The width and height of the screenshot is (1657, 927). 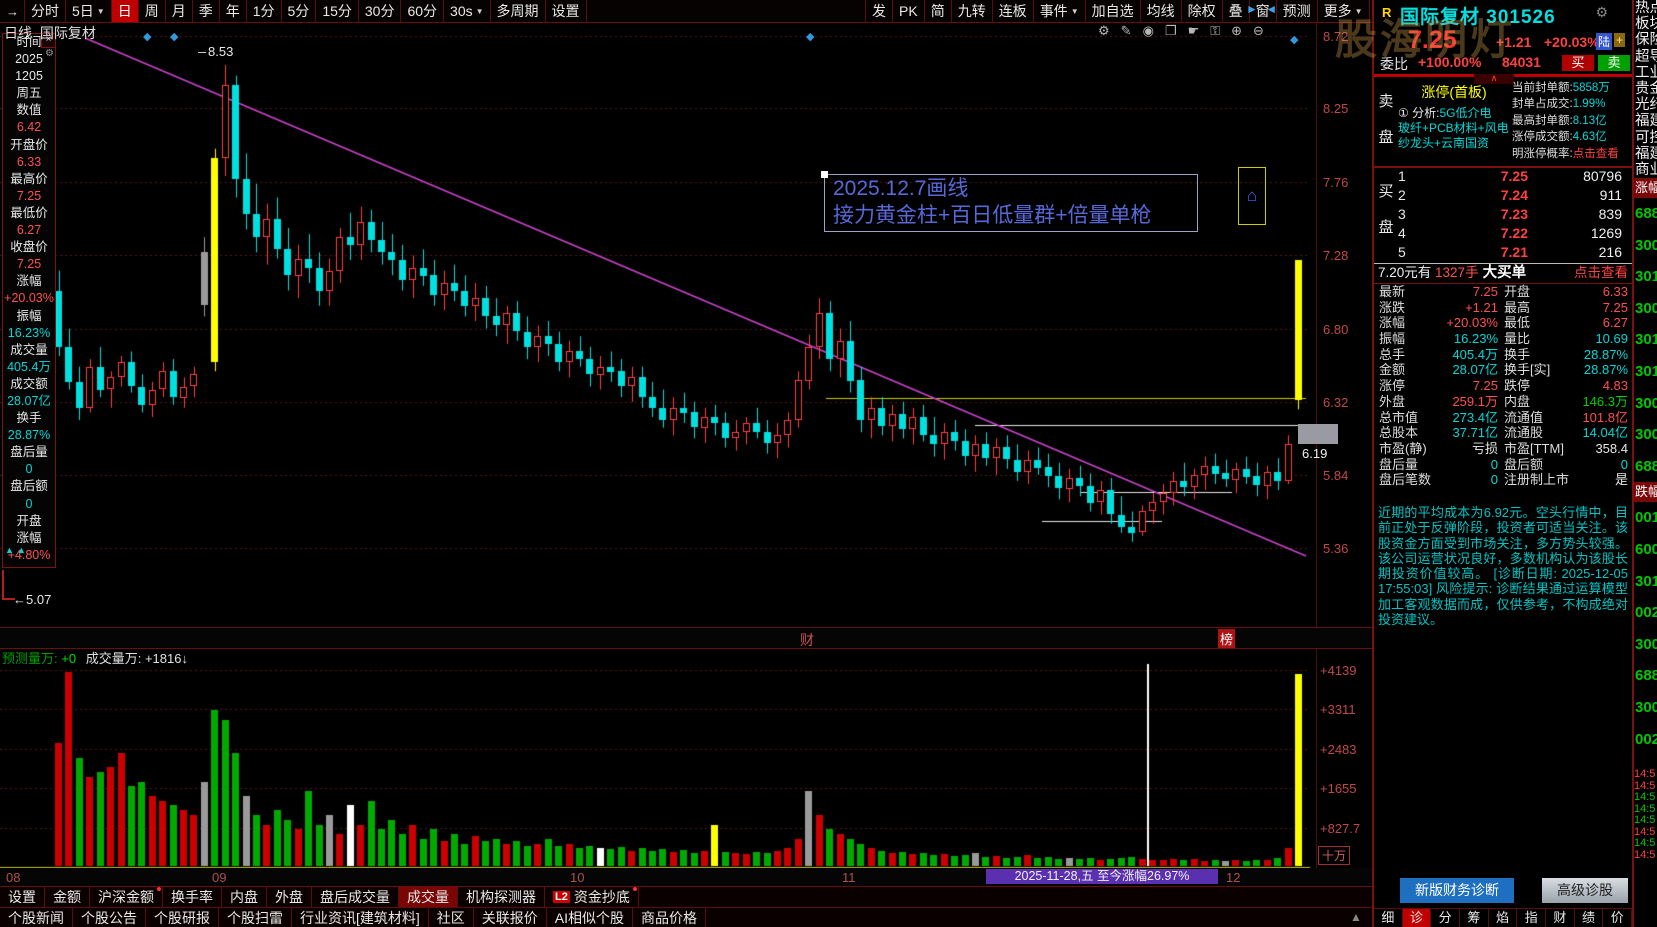 What do you see at coordinates (244, 897) in the screenshot?
I see `indicator-tab-内盘: 内盘` at bounding box center [244, 897].